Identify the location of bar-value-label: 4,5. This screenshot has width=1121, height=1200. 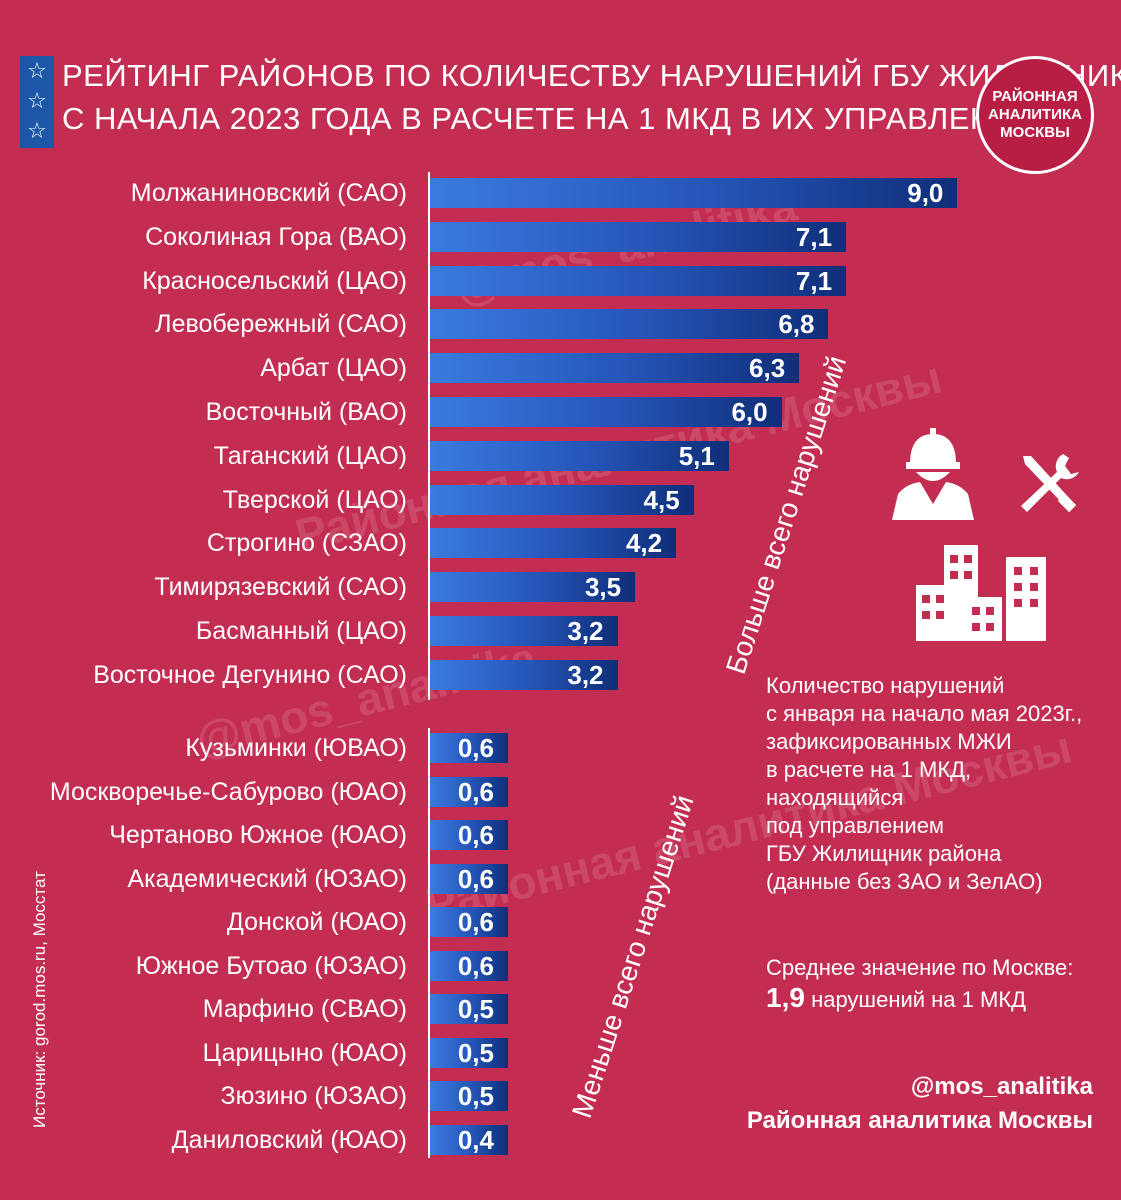
(661, 499).